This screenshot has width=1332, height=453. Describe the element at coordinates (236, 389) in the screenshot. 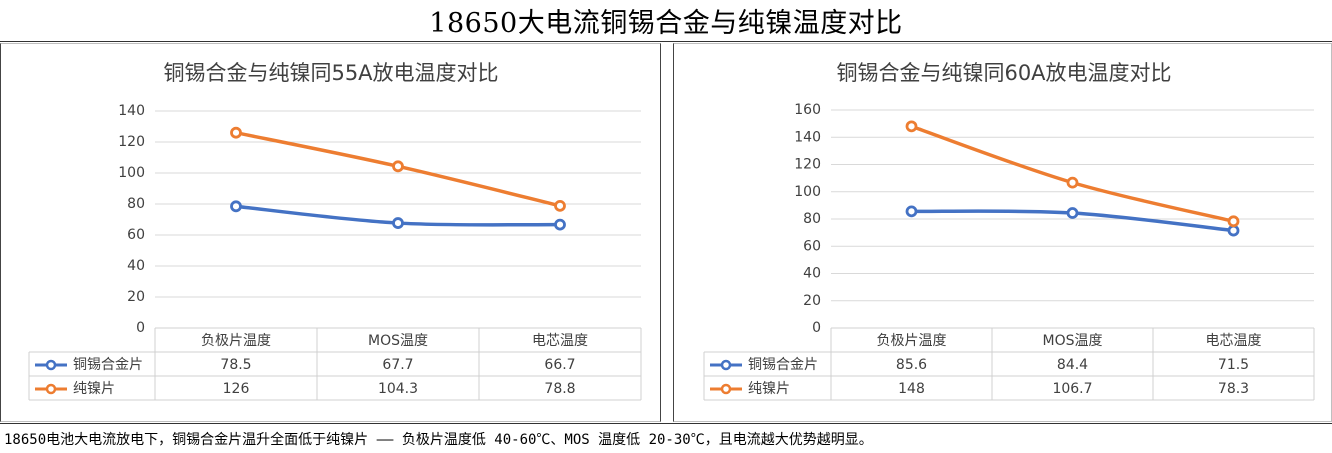

I see `table-value-cell: 126` at that location.